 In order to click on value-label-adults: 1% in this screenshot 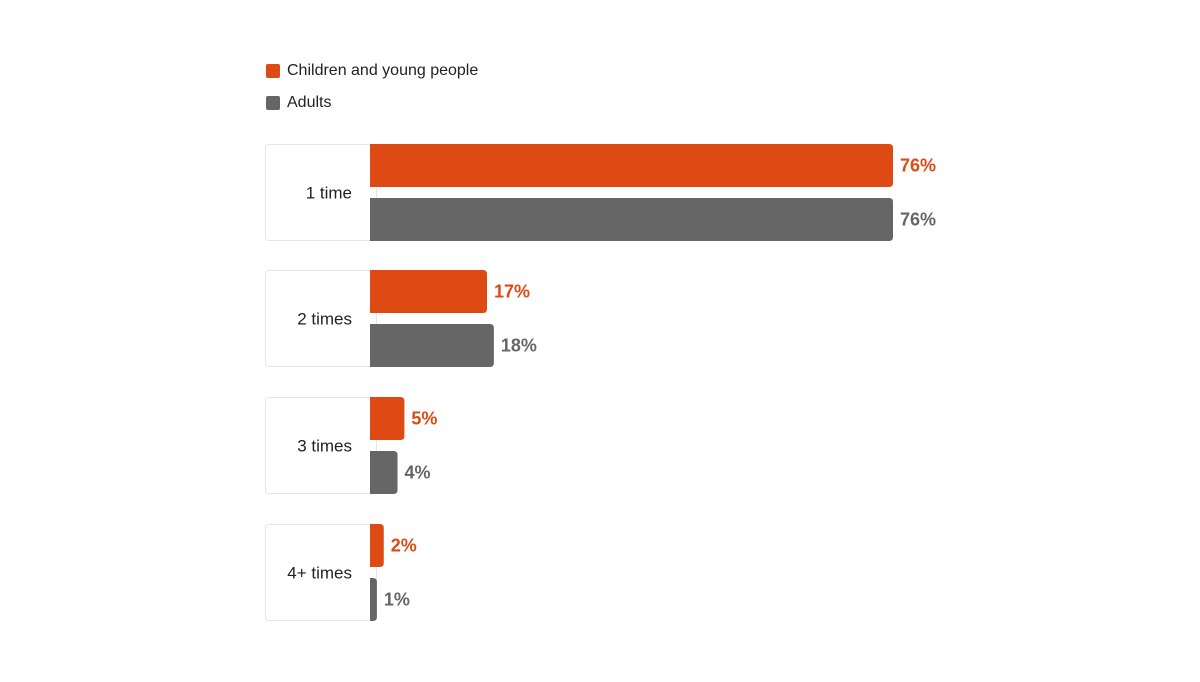, I will do `click(397, 600)`.